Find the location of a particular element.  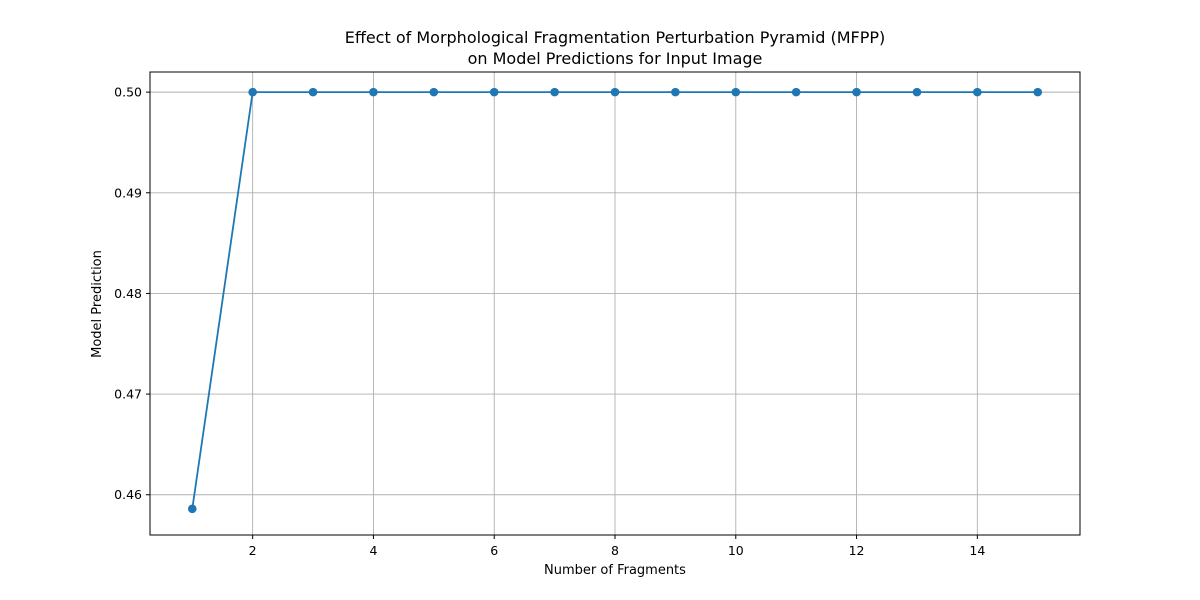

y-axis-label: Model Prediction is located at coordinates (97, 304).